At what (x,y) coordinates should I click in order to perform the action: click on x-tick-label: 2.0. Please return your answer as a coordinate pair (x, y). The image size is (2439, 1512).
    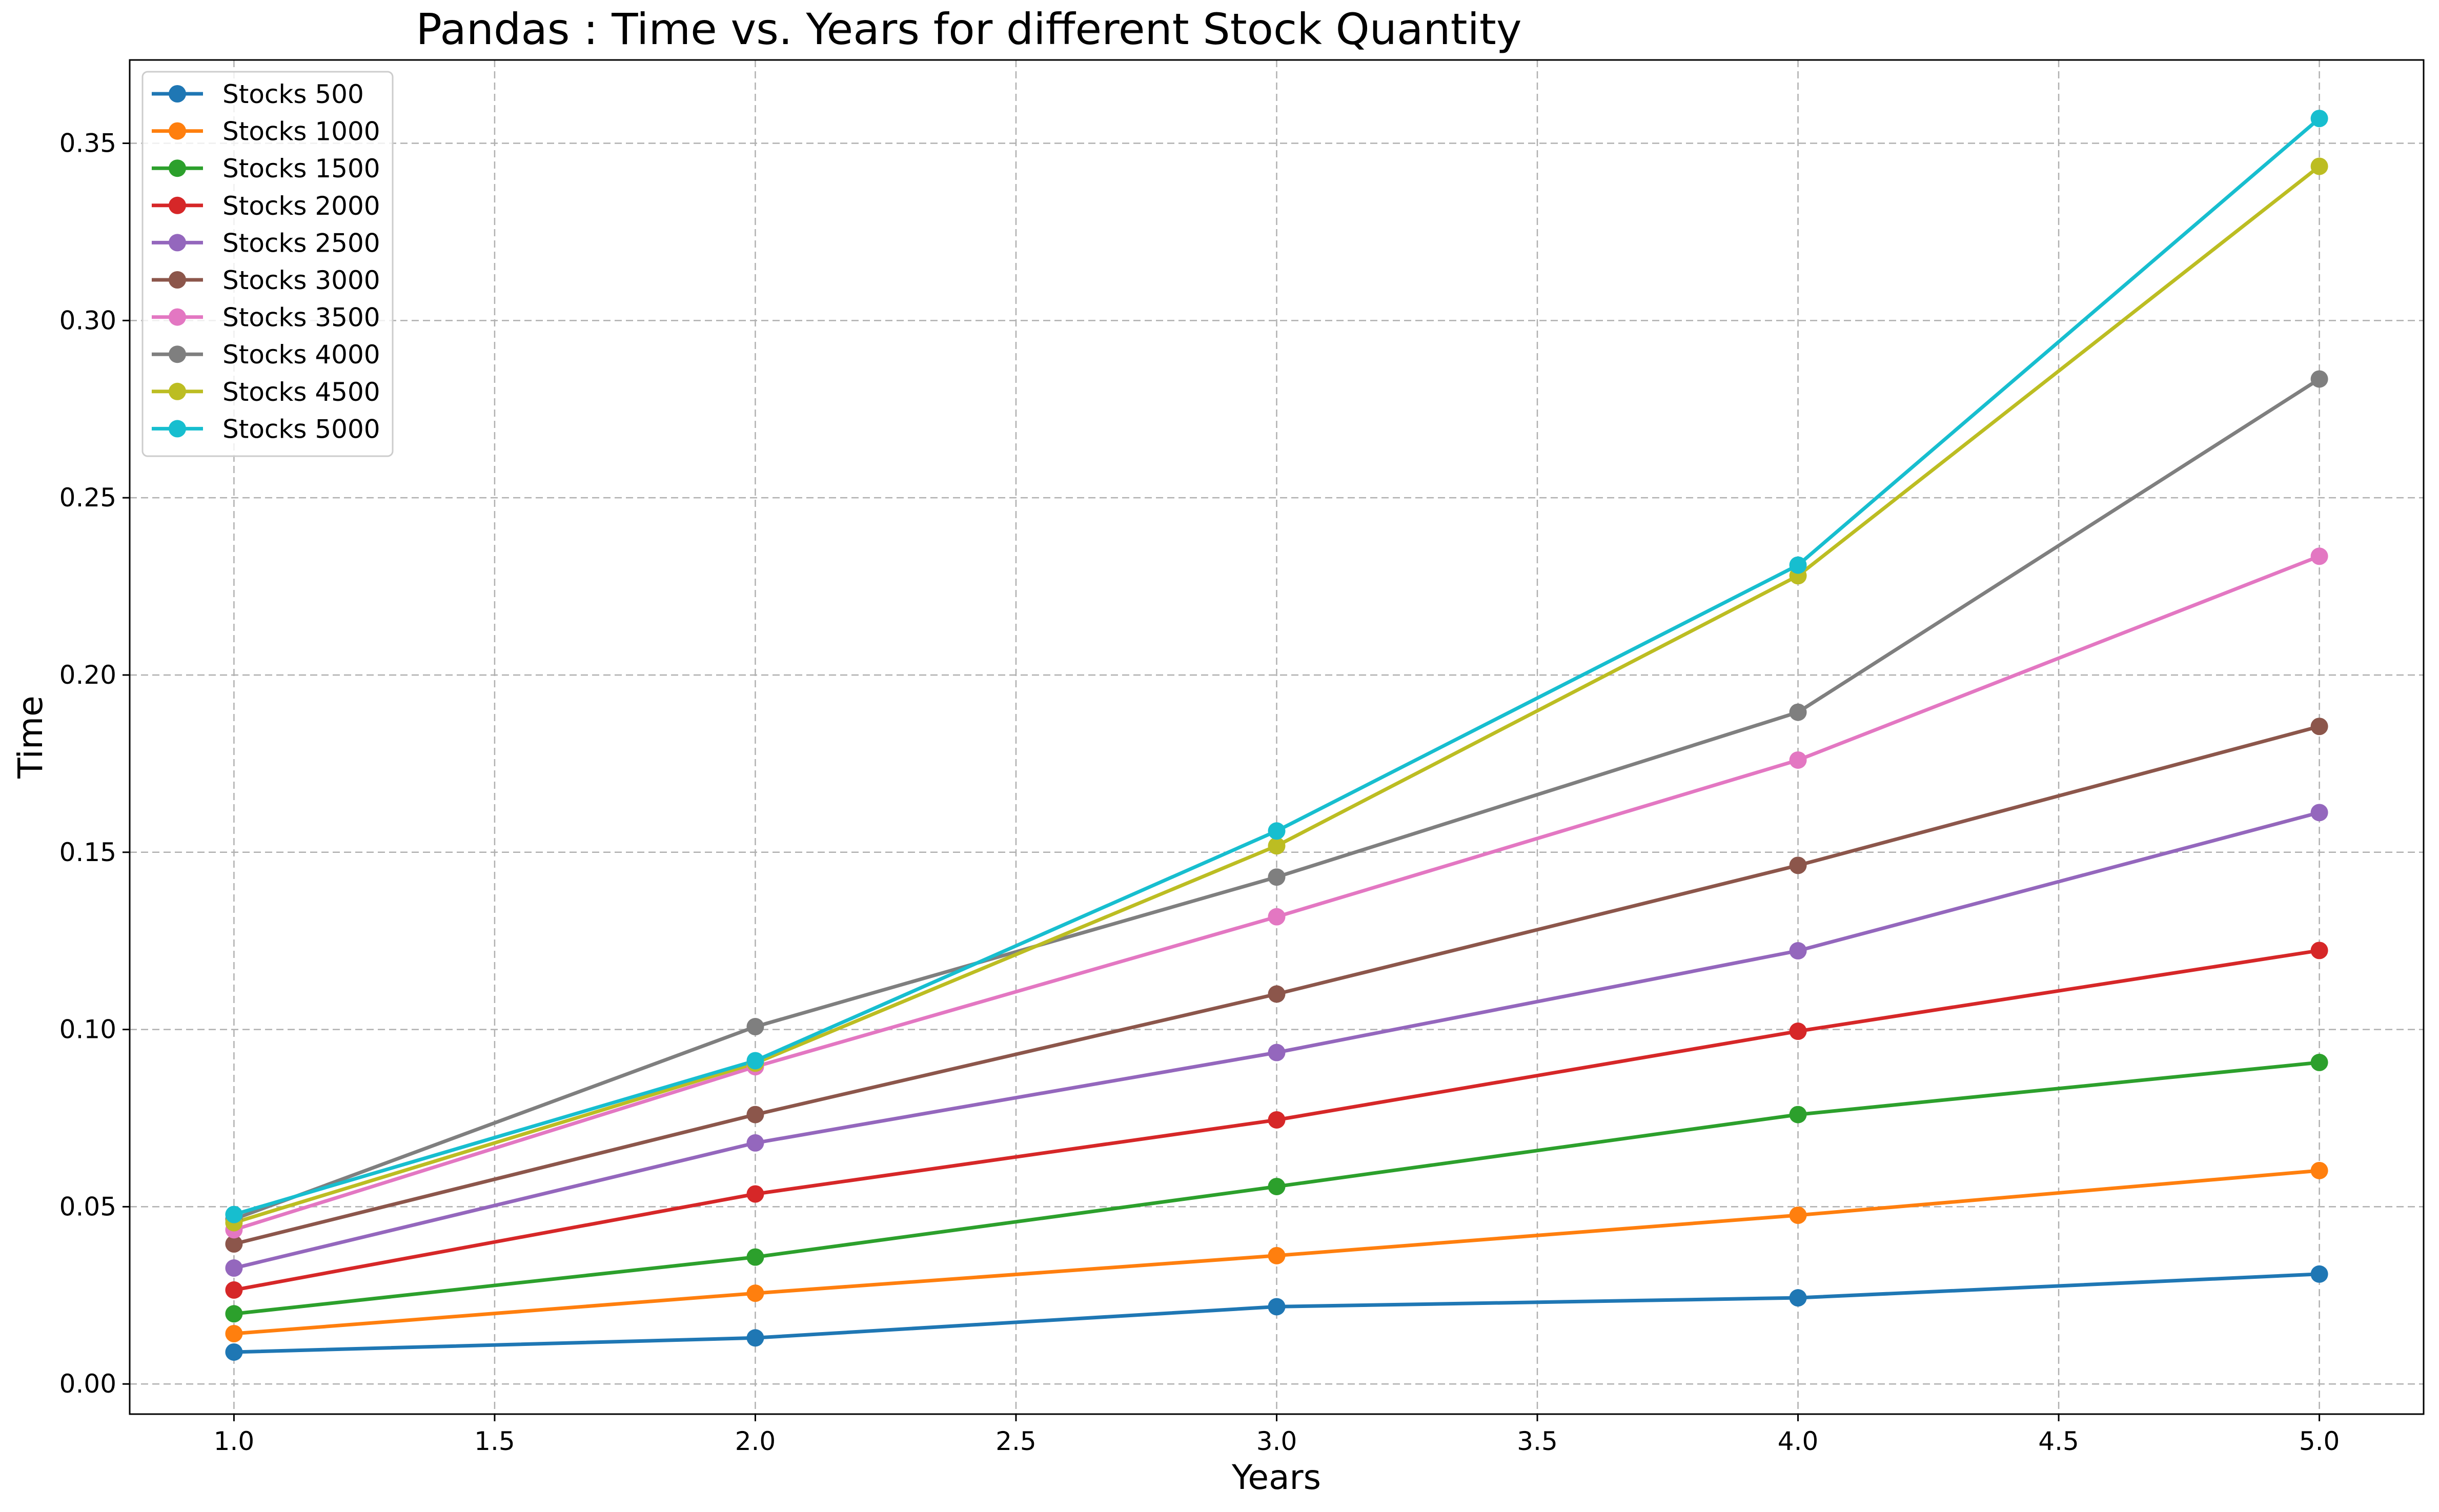
    Looking at the image, I should click on (755, 1441).